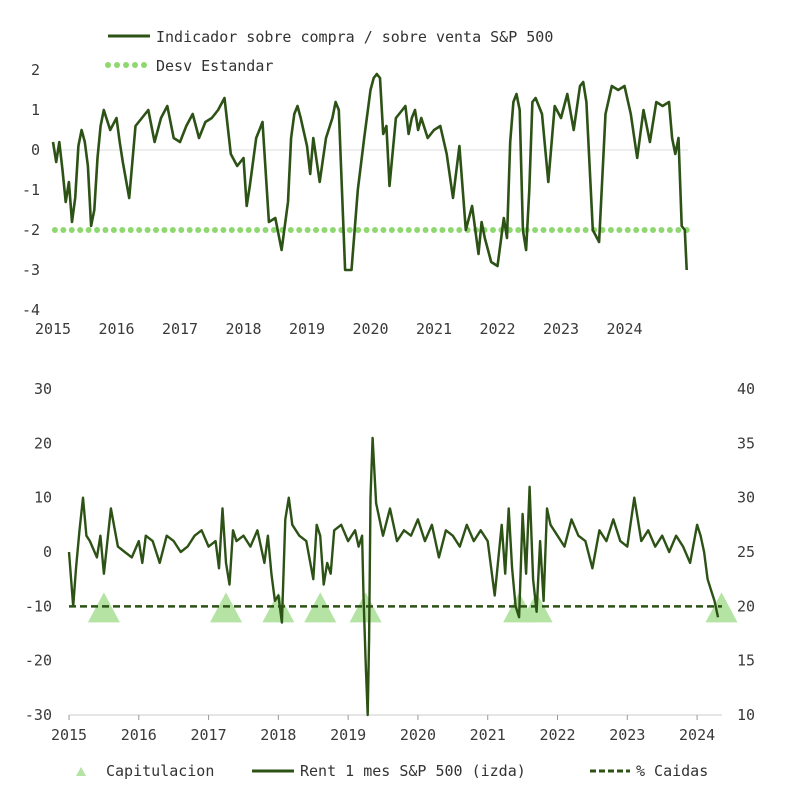  What do you see at coordinates (697, 735) in the screenshot?
I see `bottom-x-tick-label: 2024` at bounding box center [697, 735].